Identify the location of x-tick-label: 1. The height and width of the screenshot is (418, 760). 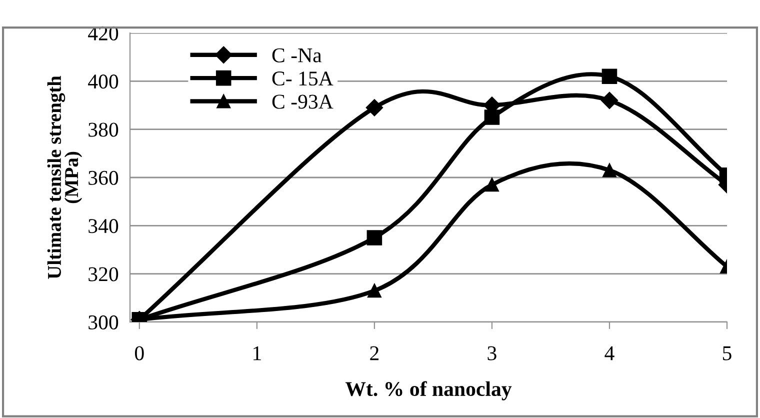
(257, 353).